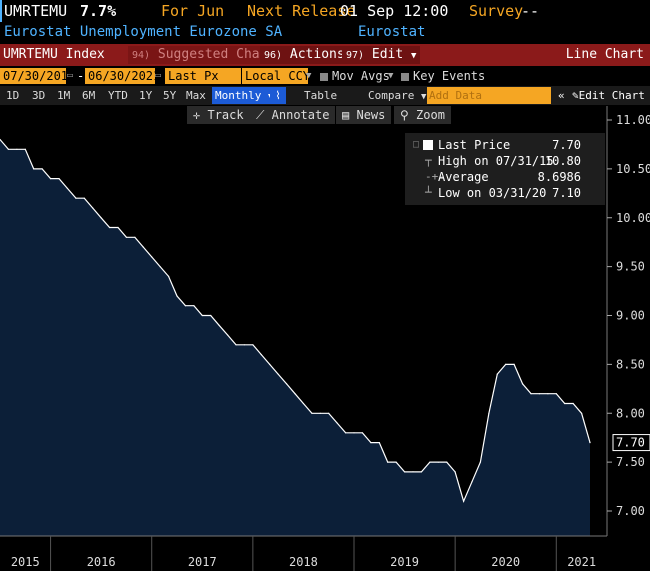  I want to click on survey-label: Survey, so click(496, 11).